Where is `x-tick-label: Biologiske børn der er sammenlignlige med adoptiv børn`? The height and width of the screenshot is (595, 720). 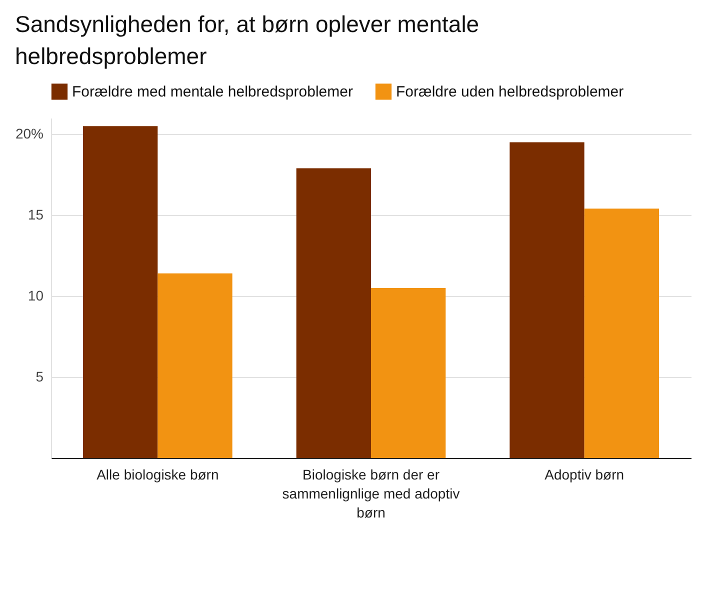 x-tick-label: Biologiske børn der er sammenlignlige med adoptiv børn is located at coordinates (371, 493).